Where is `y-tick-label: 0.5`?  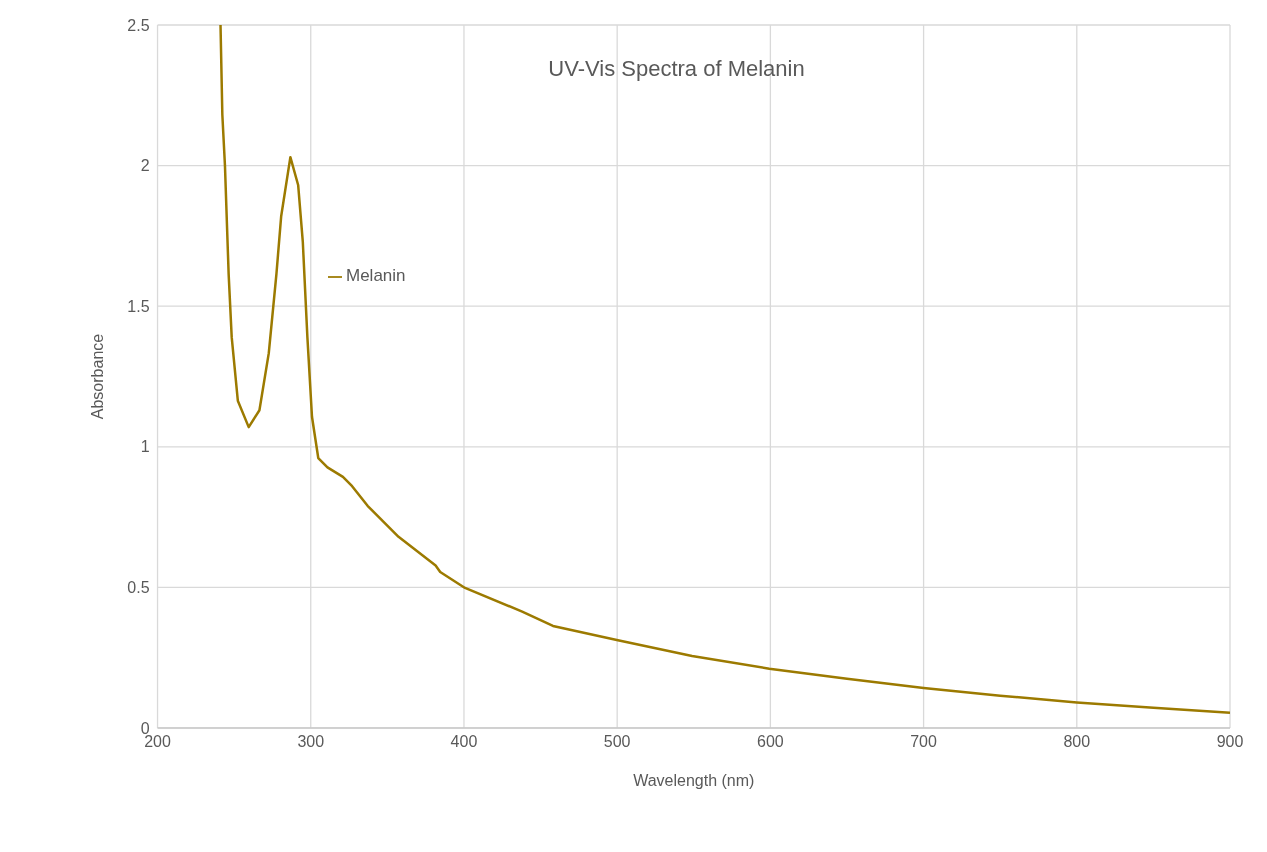
y-tick-label: 0.5 is located at coordinates (138, 588).